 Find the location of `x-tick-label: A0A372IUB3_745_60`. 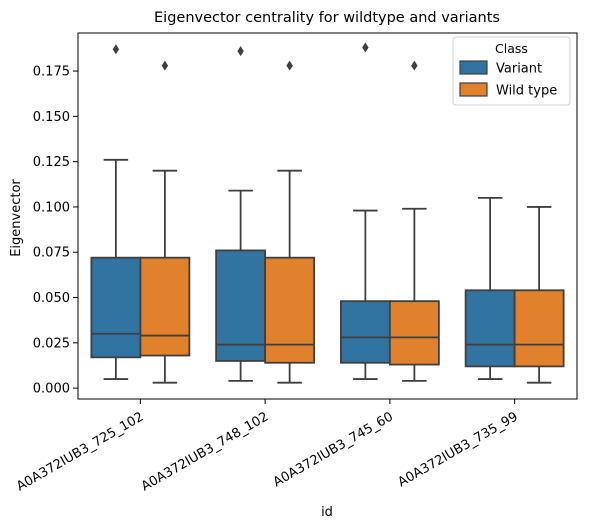

x-tick-label: A0A372IUB3_745_60 is located at coordinates (333, 449).